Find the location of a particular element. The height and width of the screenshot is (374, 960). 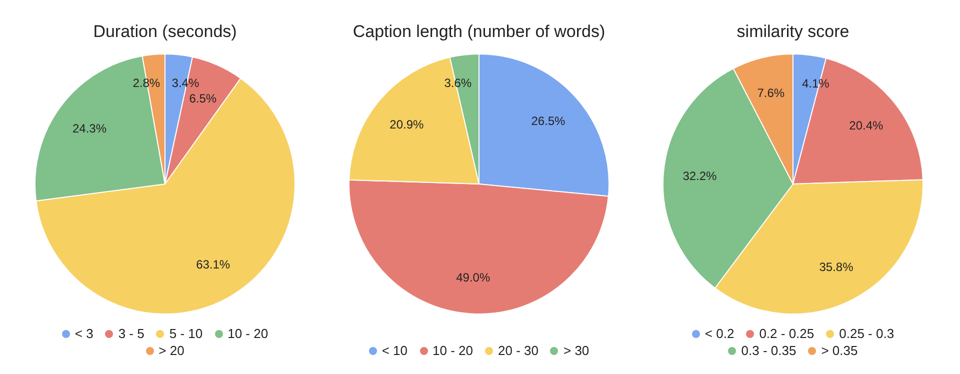

data-label: 6.5% is located at coordinates (203, 98).